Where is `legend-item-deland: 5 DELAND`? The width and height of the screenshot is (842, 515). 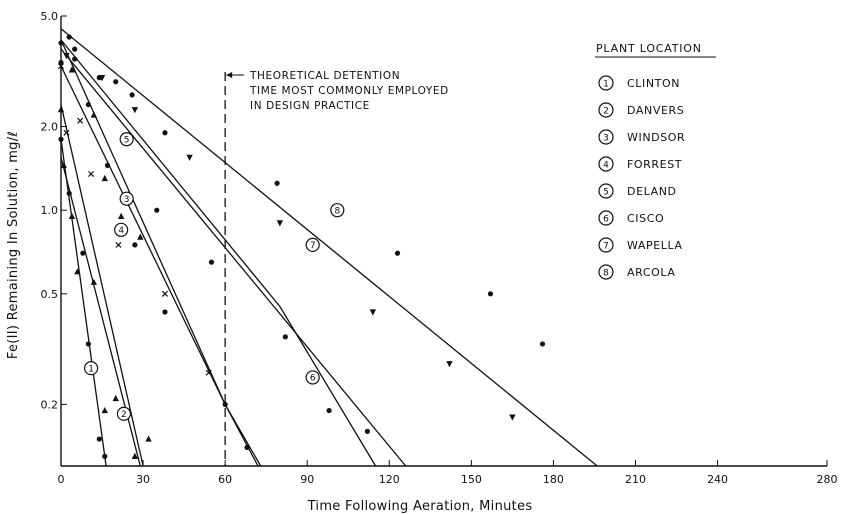
legend-item-deland: 5 DELAND is located at coordinates (637, 191).